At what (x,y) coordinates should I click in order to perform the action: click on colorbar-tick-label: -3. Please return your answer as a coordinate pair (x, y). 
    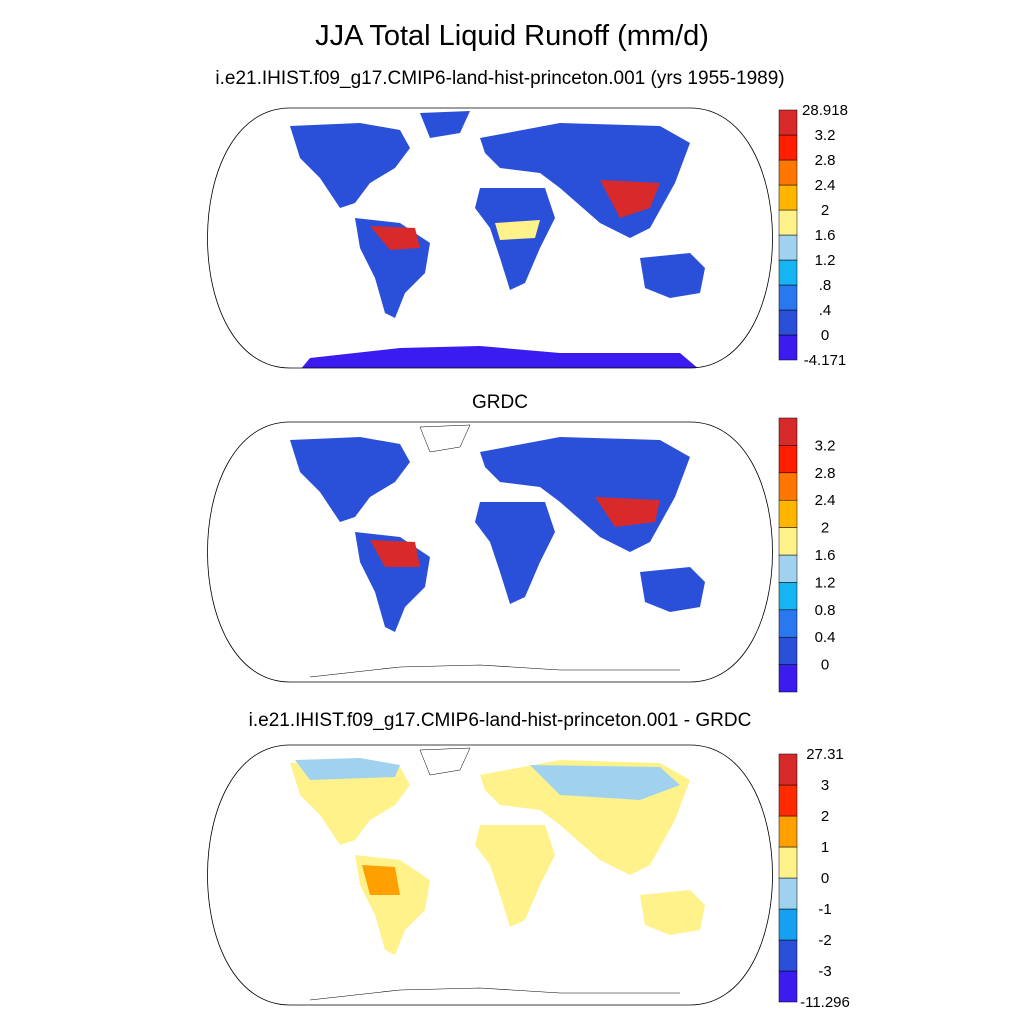
    Looking at the image, I should click on (824, 971).